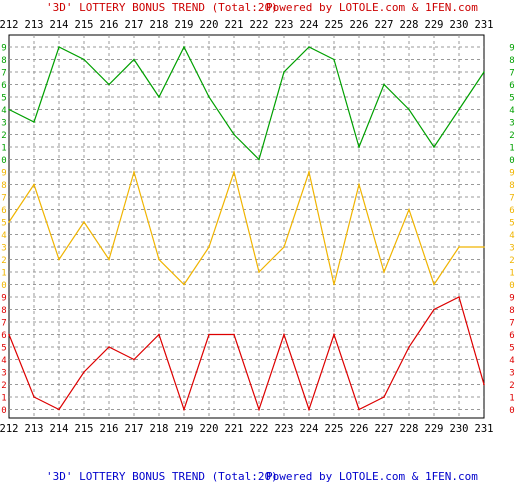 The width and height of the screenshot is (518, 500). I want to click on x-tick-top: 215, so click(84, 25).